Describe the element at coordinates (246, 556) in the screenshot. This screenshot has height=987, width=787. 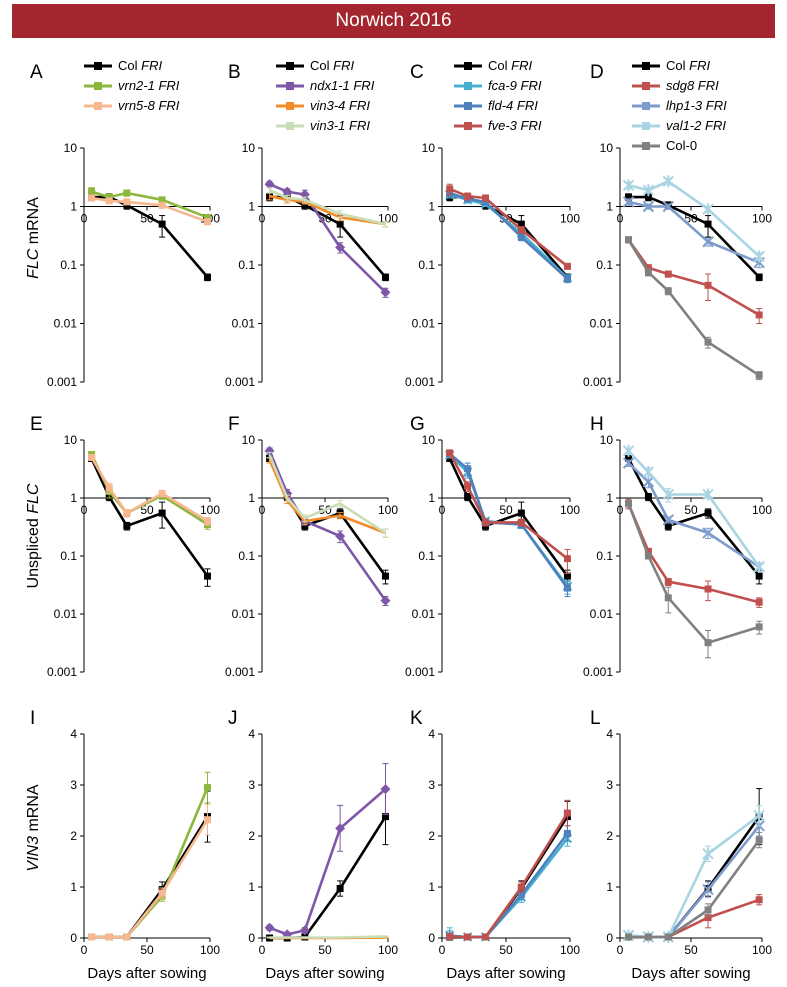
I see `y-tick-label-f: 0.1` at that location.